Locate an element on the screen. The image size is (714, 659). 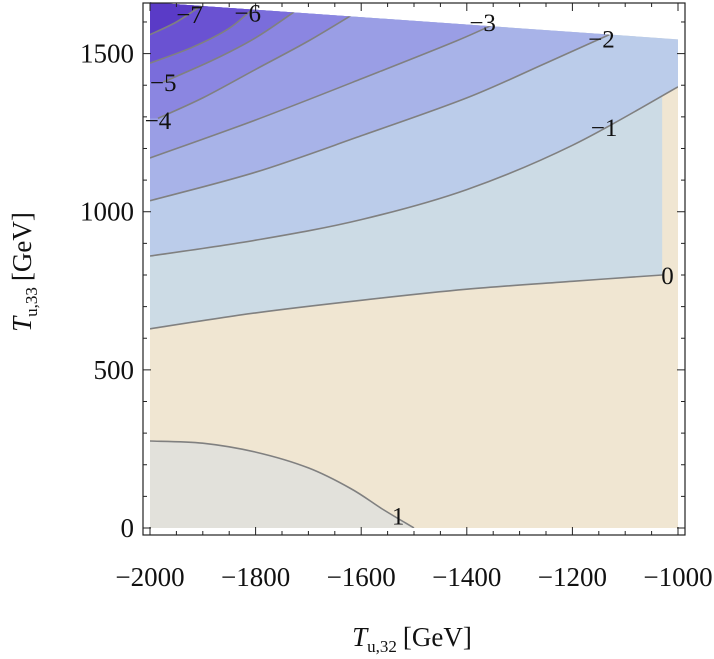
x-axis-title-sub: u,32 is located at coordinates (382, 646).